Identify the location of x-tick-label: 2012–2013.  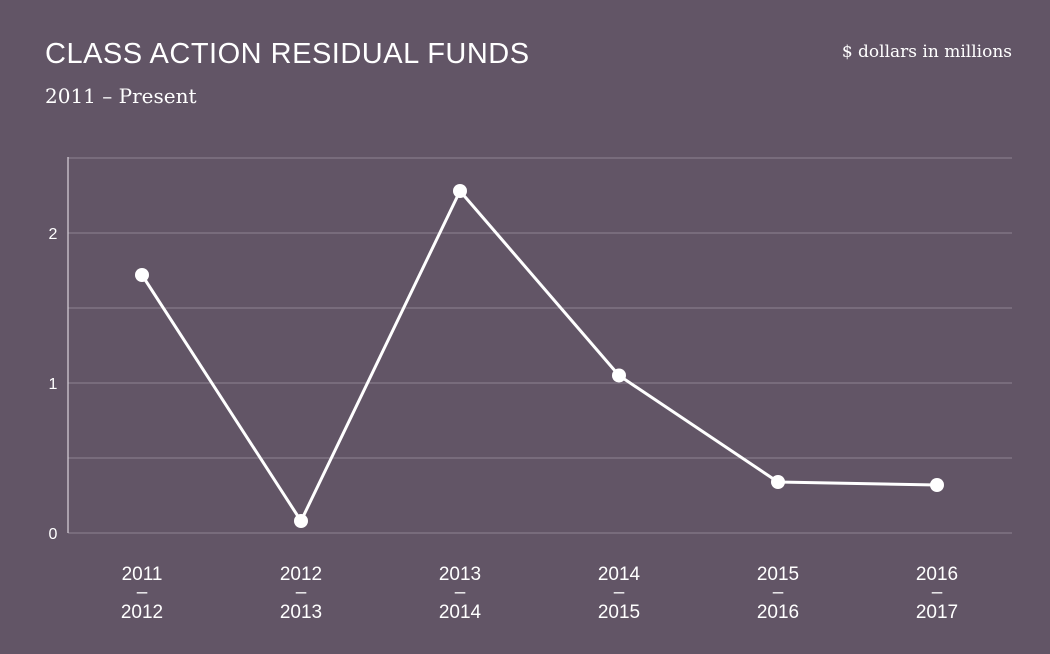
(301, 593).